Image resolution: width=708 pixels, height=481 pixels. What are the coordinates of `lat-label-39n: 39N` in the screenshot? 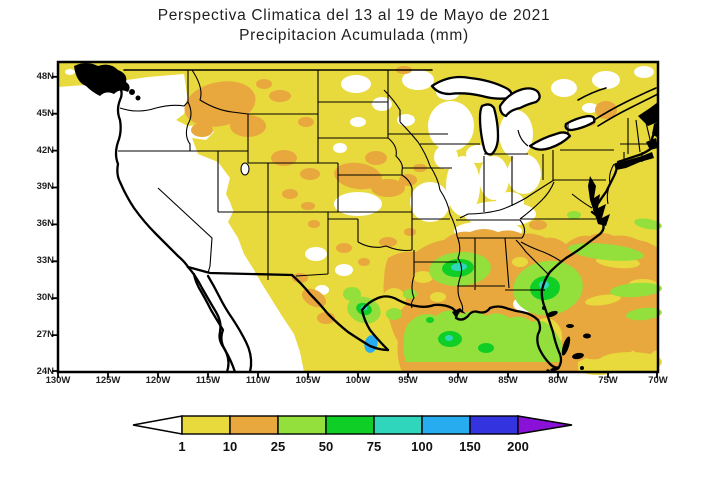 It's located at (45, 186).